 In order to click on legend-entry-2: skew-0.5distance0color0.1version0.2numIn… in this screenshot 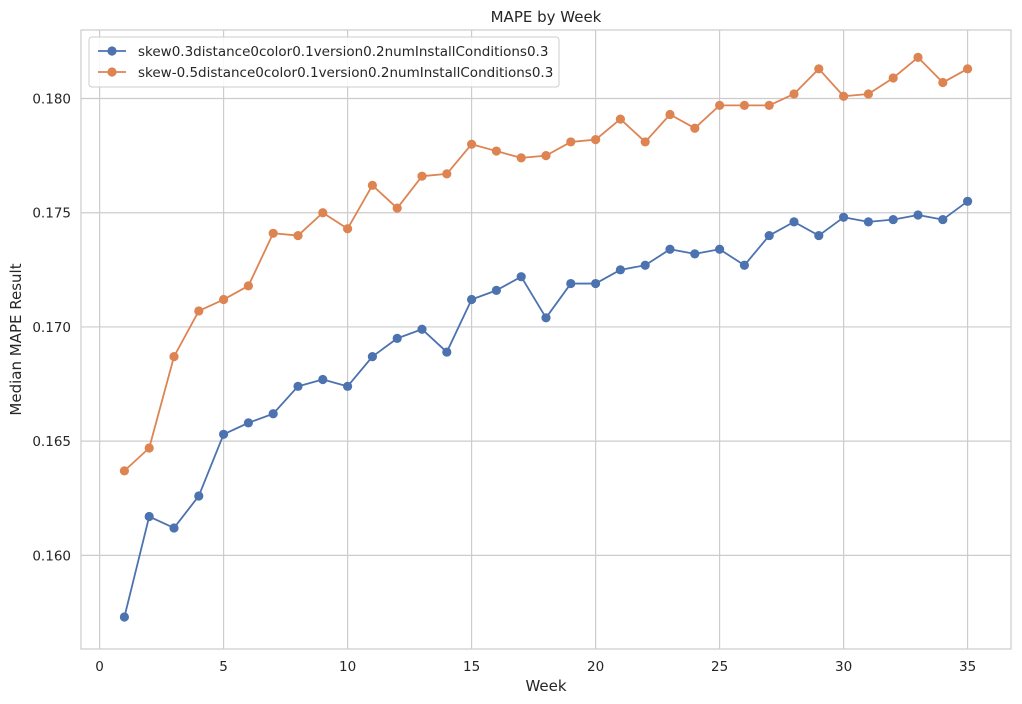, I will do `click(325, 73)`.